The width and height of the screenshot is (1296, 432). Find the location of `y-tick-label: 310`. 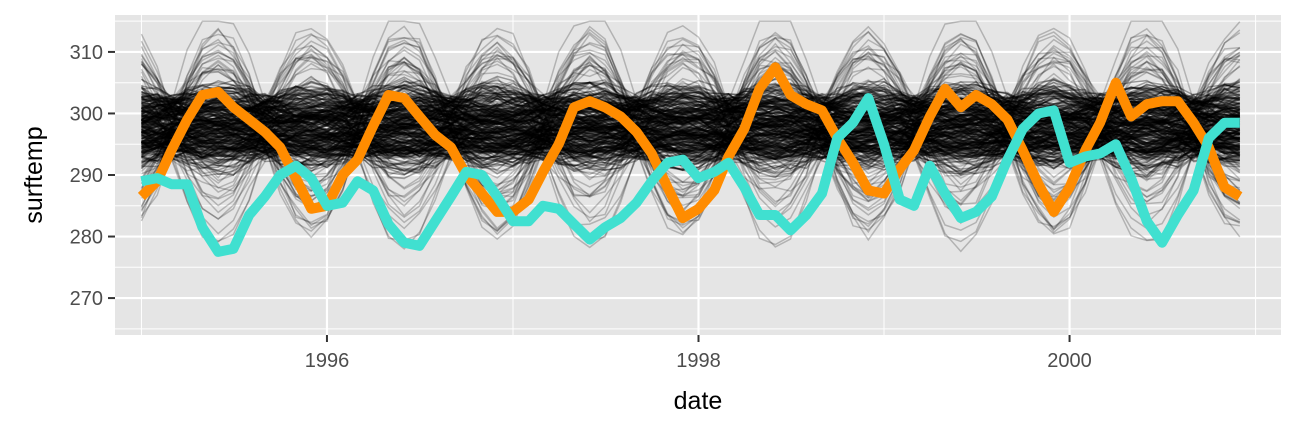

y-tick-label: 310 is located at coordinates (86, 53).